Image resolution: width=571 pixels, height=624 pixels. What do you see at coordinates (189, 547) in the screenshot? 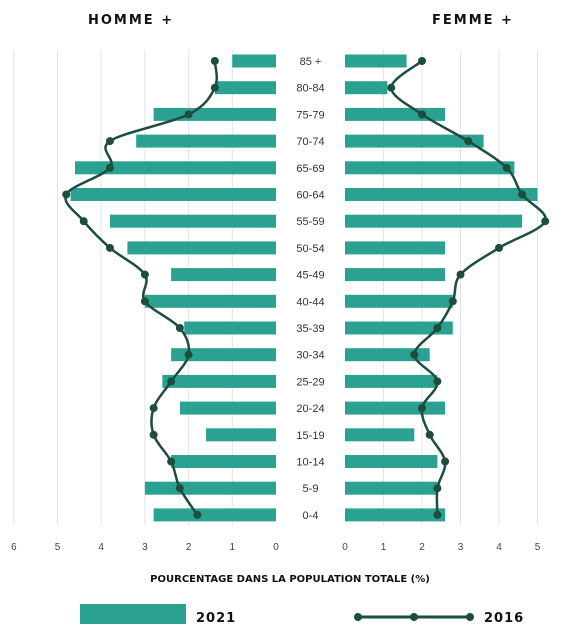
I see `x-tick-label-male: 2` at bounding box center [189, 547].